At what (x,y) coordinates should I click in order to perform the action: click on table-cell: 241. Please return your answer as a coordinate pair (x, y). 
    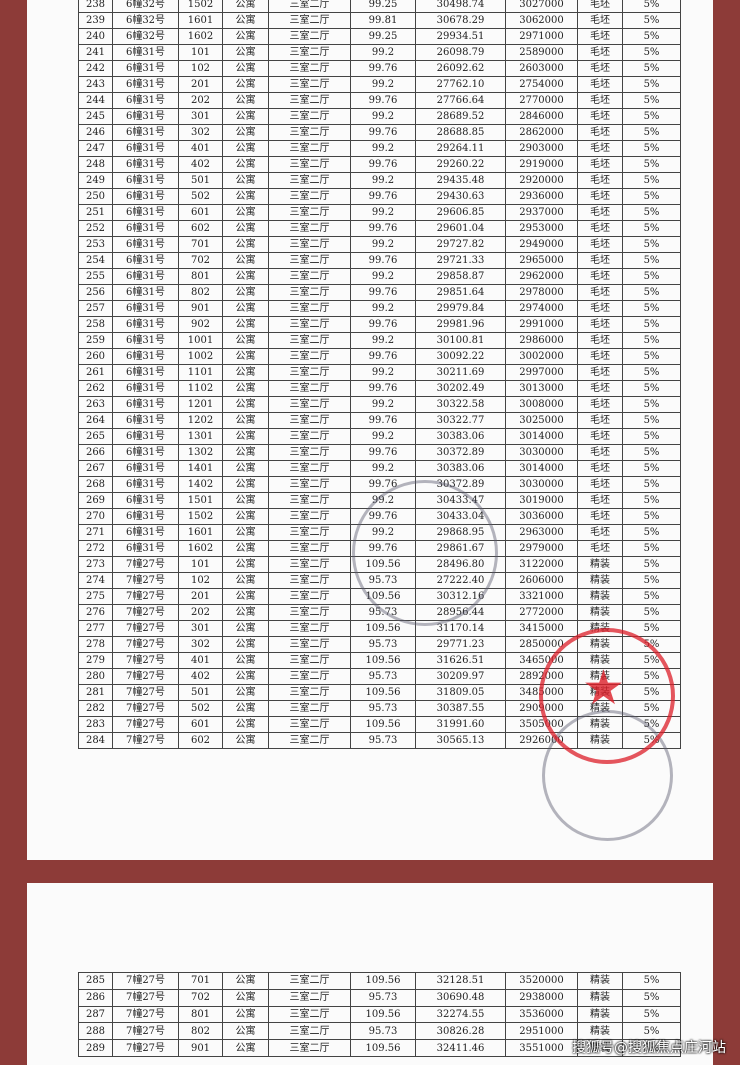
    Looking at the image, I should click on (95, 52).